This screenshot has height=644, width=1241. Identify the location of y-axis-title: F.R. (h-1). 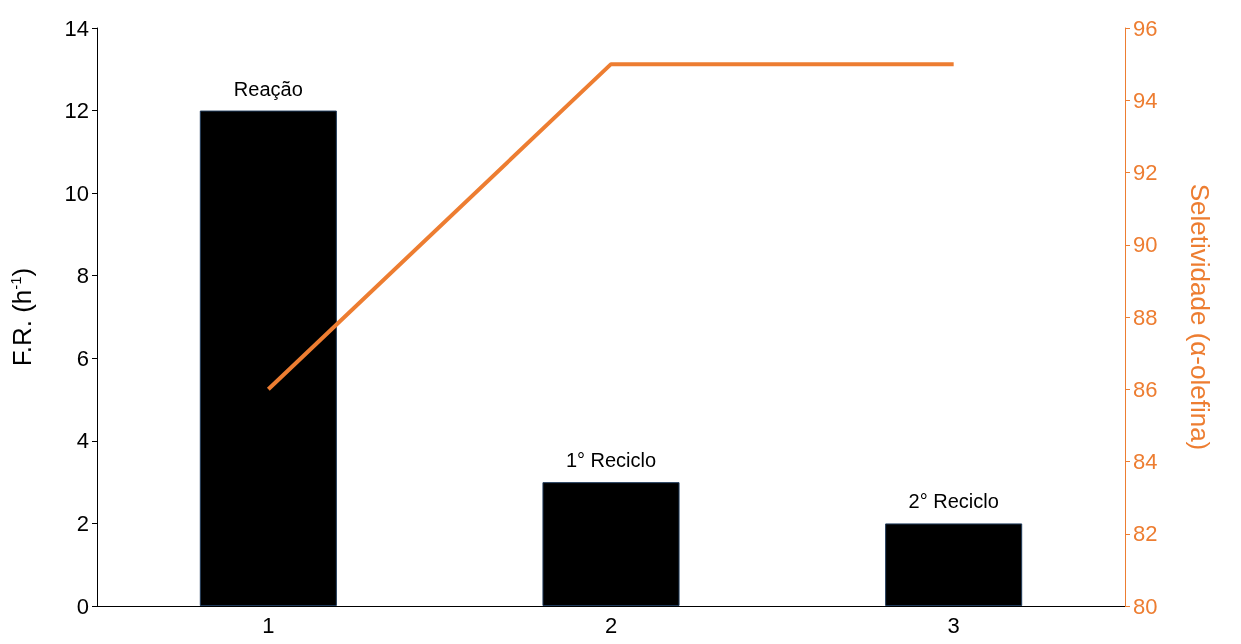
(21, 317).